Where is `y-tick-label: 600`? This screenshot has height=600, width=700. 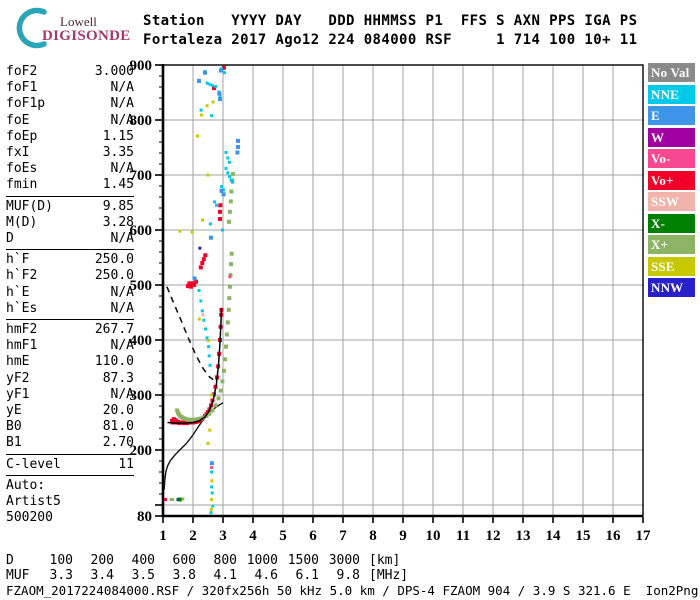
y-tick-label: 600 is located at coordinates (141, 231).